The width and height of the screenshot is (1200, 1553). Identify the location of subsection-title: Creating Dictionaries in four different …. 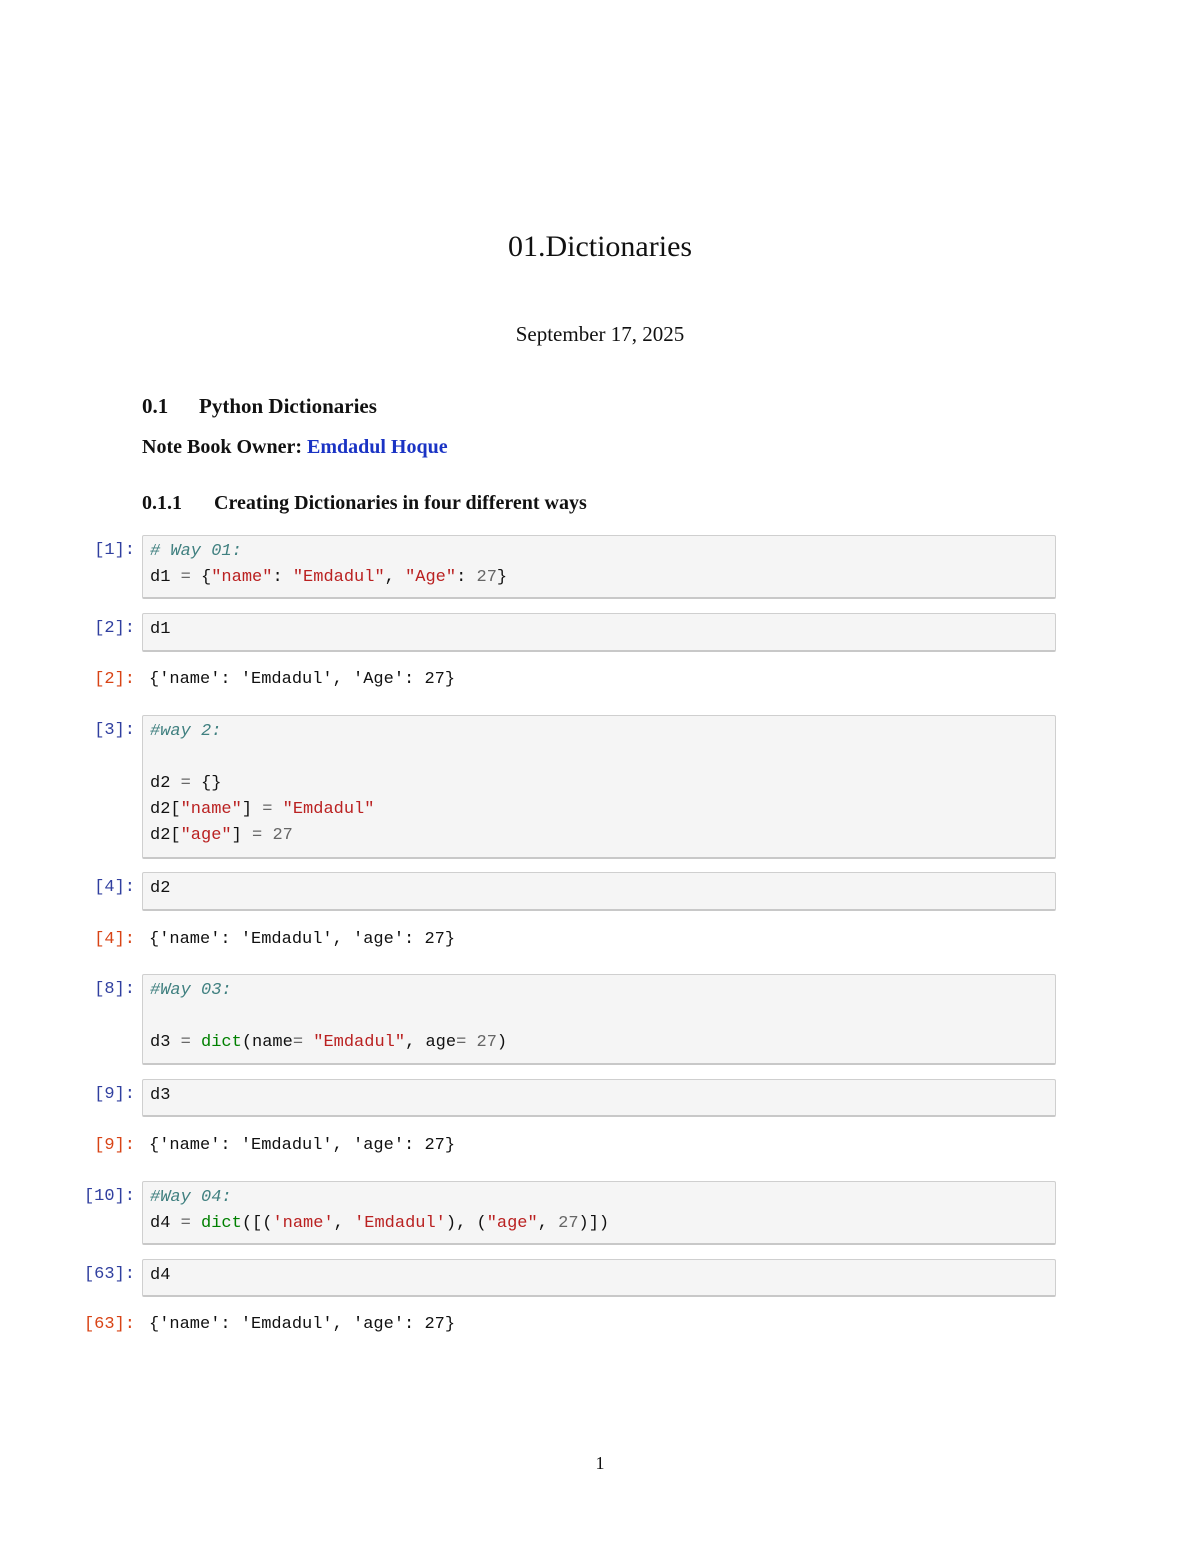
(400, 503).